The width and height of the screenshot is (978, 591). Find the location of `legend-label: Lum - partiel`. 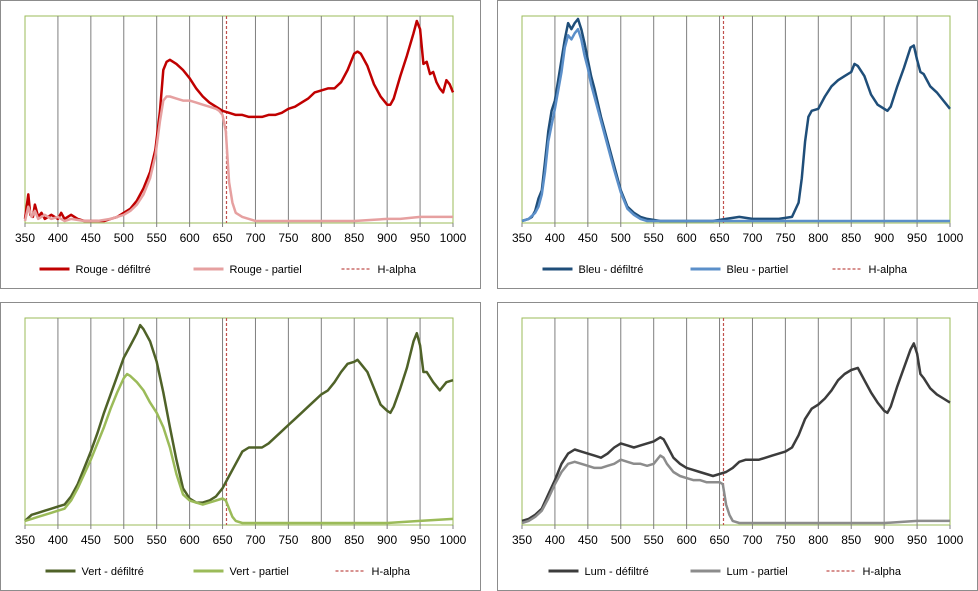

legend-label: Lum - partiel is located at coordinates (757, 572).